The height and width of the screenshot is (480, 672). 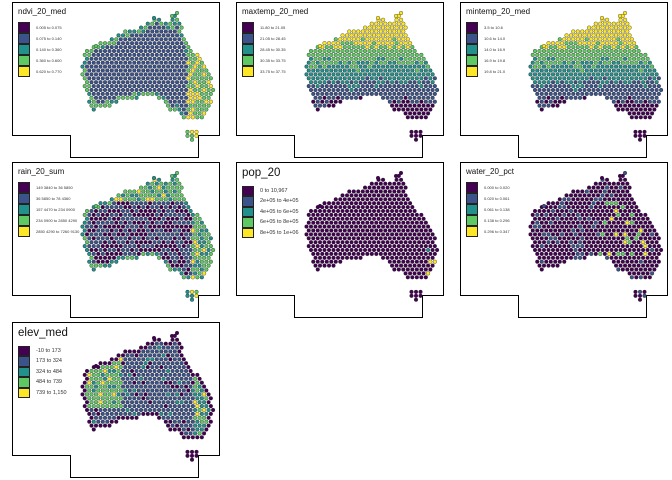 I want to click on legend-item: 4e+05 to 6e+05, so click(x=270, y=211).